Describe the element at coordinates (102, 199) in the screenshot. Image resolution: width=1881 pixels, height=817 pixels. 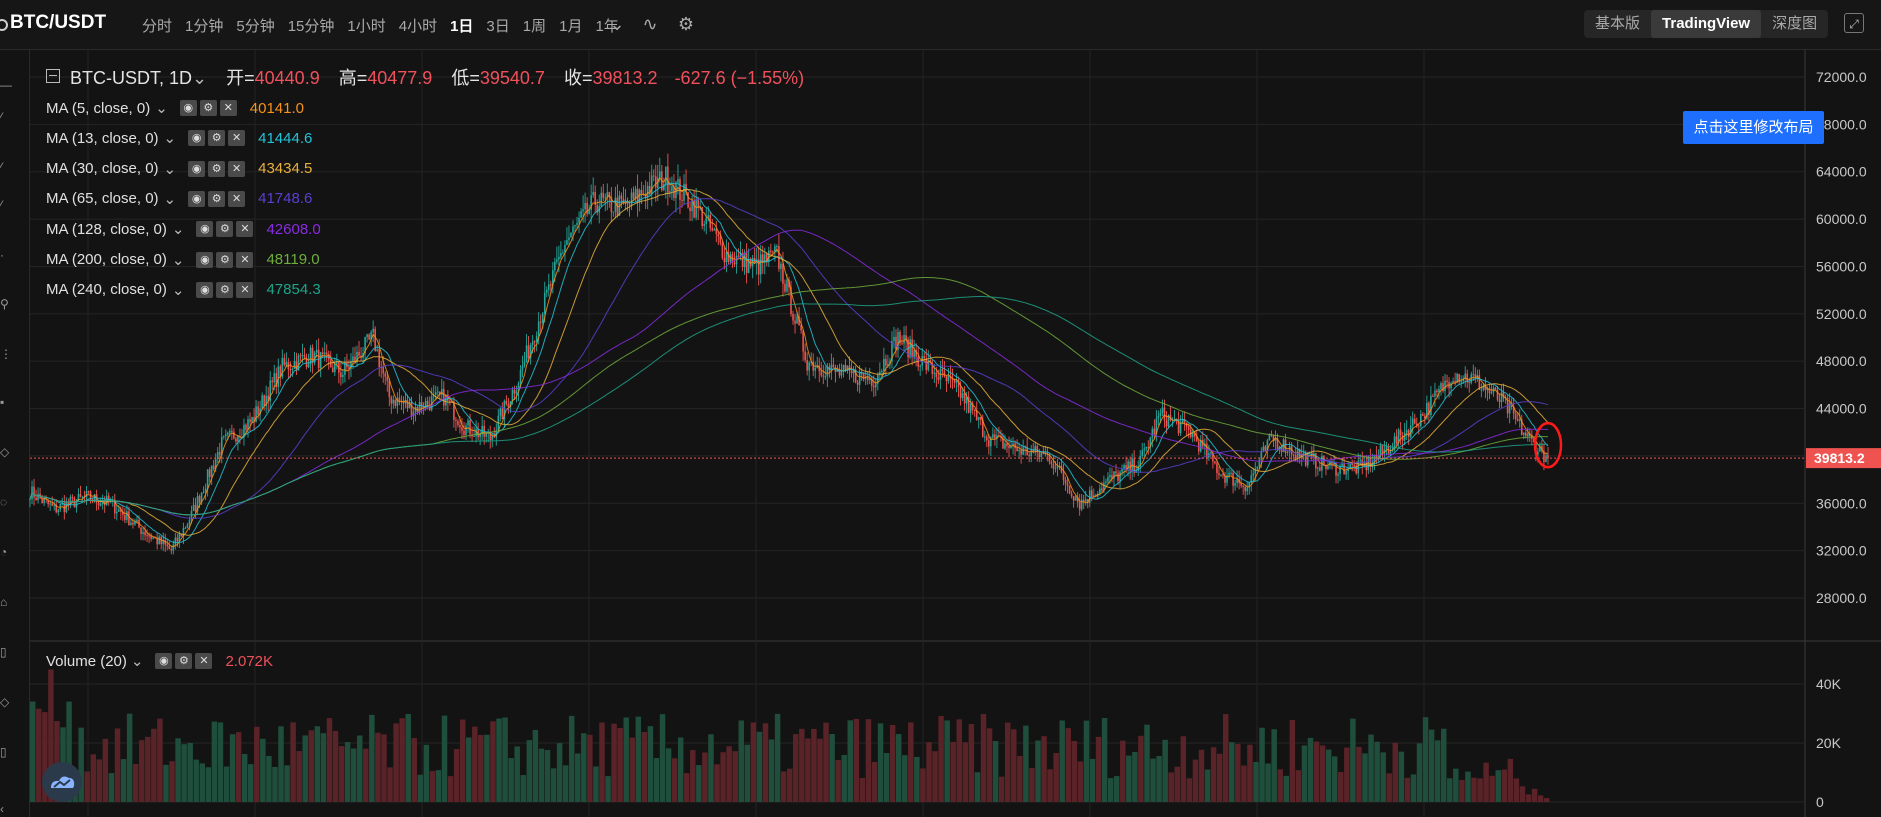
I see `indicator-label: MA (65, close, 0)` at that location.